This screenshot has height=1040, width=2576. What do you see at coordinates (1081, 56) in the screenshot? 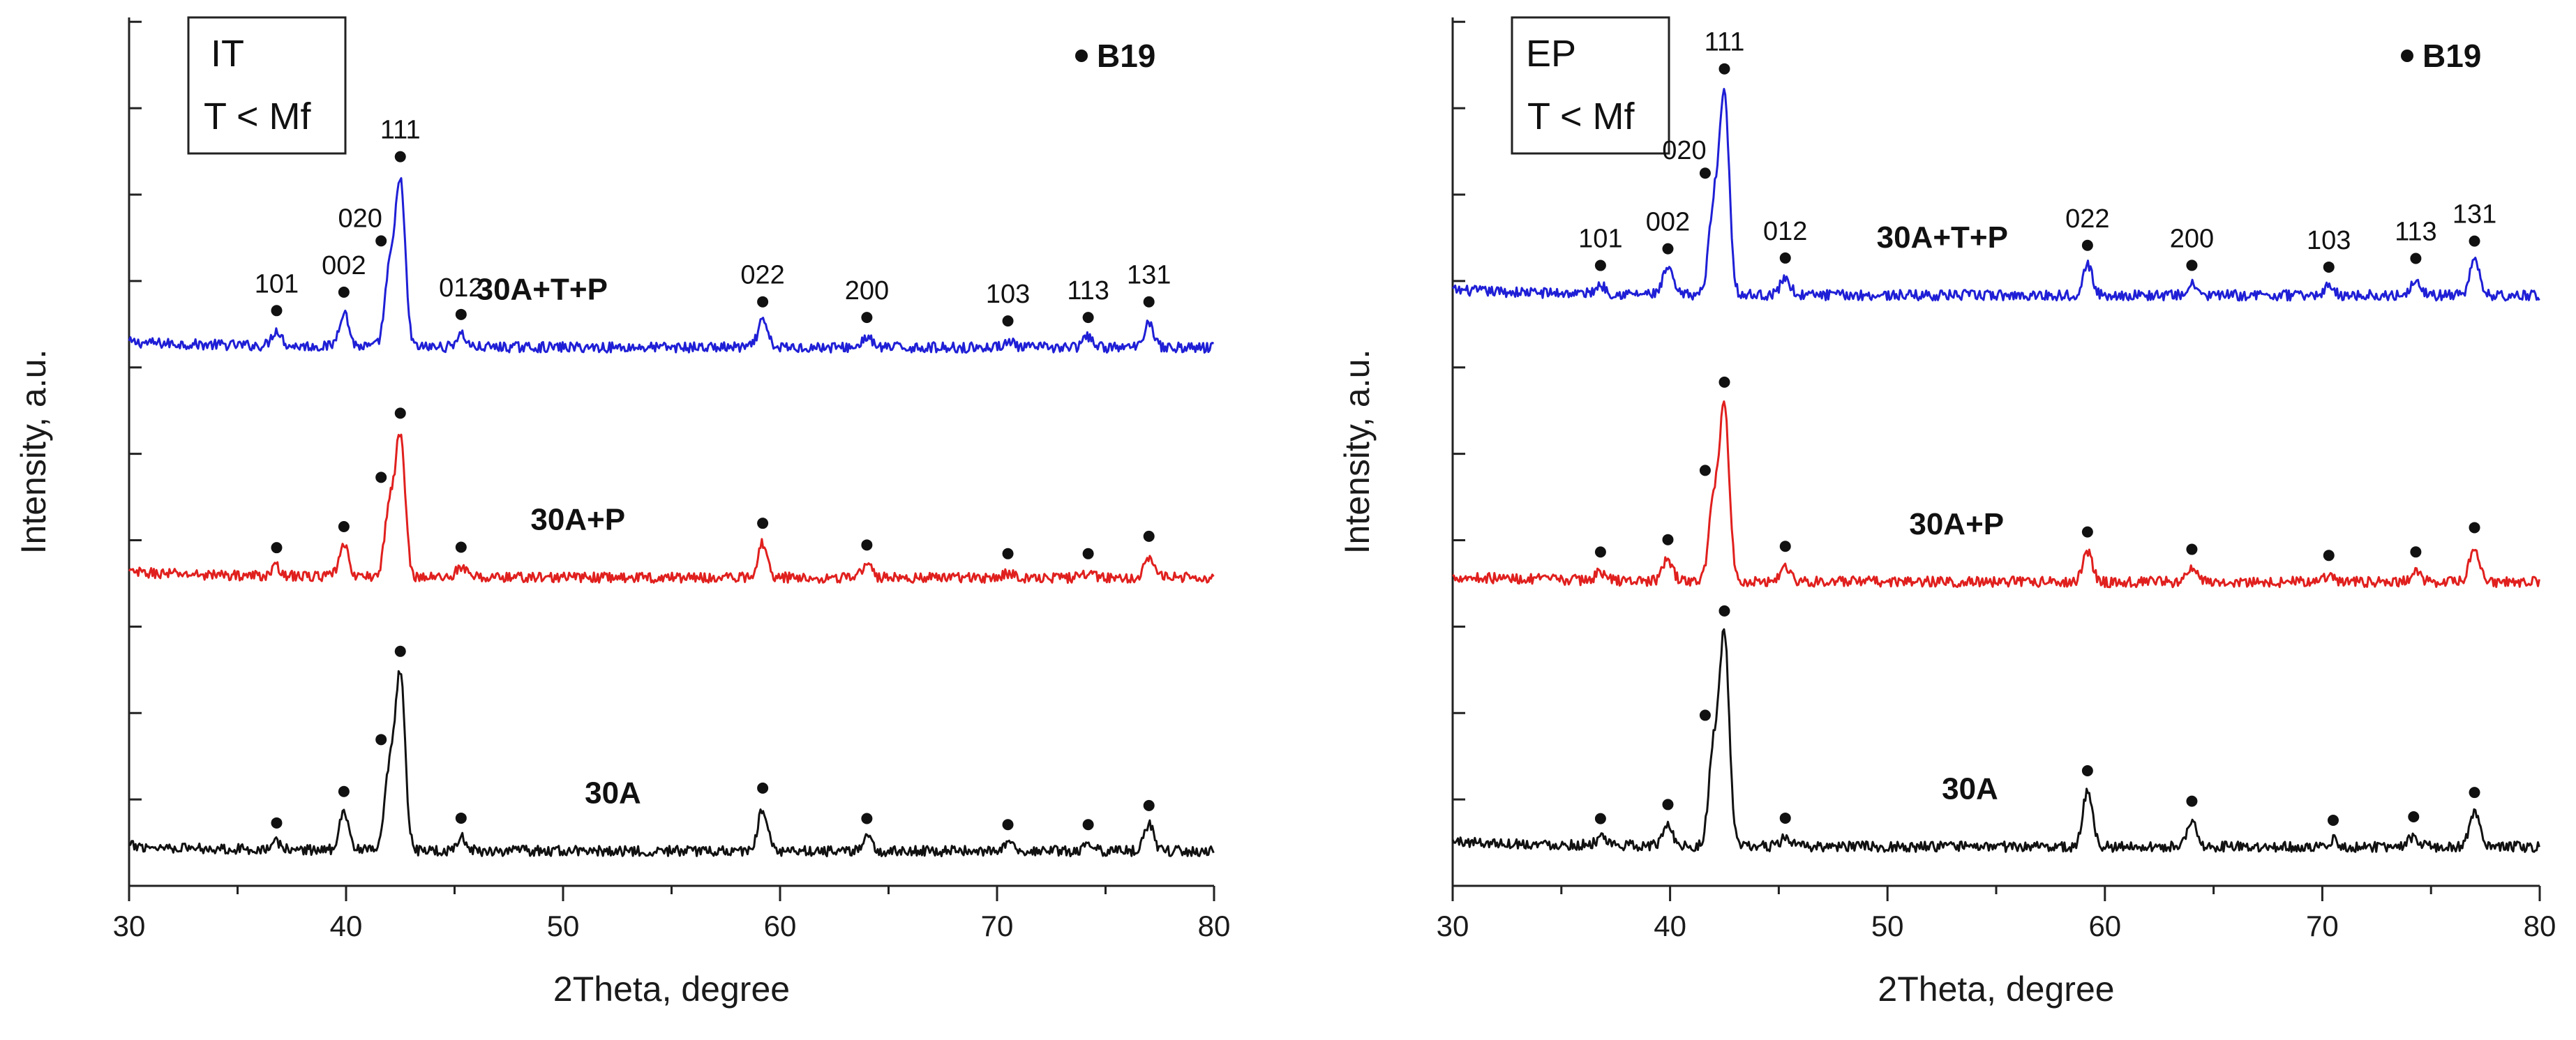
I see `legend-marker` at bounding box center [1081, 56].